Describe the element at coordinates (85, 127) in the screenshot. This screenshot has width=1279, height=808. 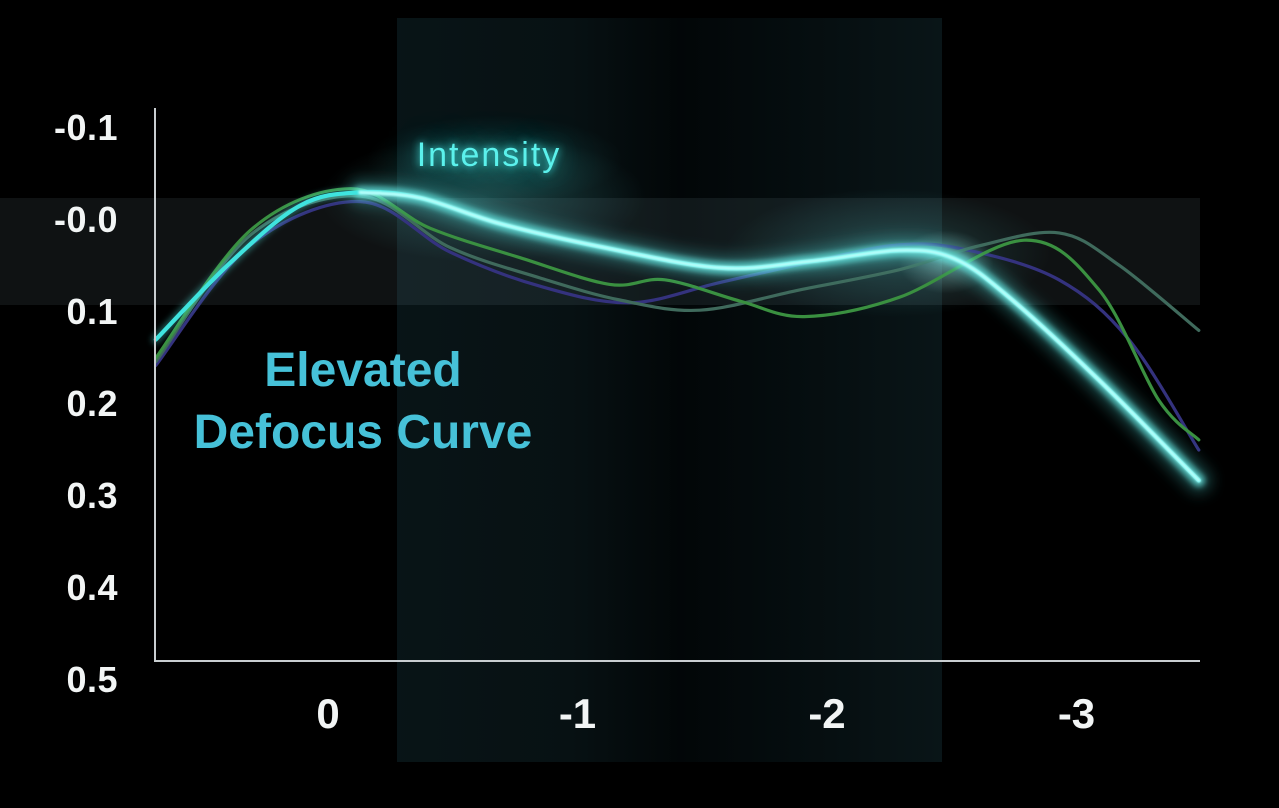
I see `y-tick-label: -0.1` at that location.